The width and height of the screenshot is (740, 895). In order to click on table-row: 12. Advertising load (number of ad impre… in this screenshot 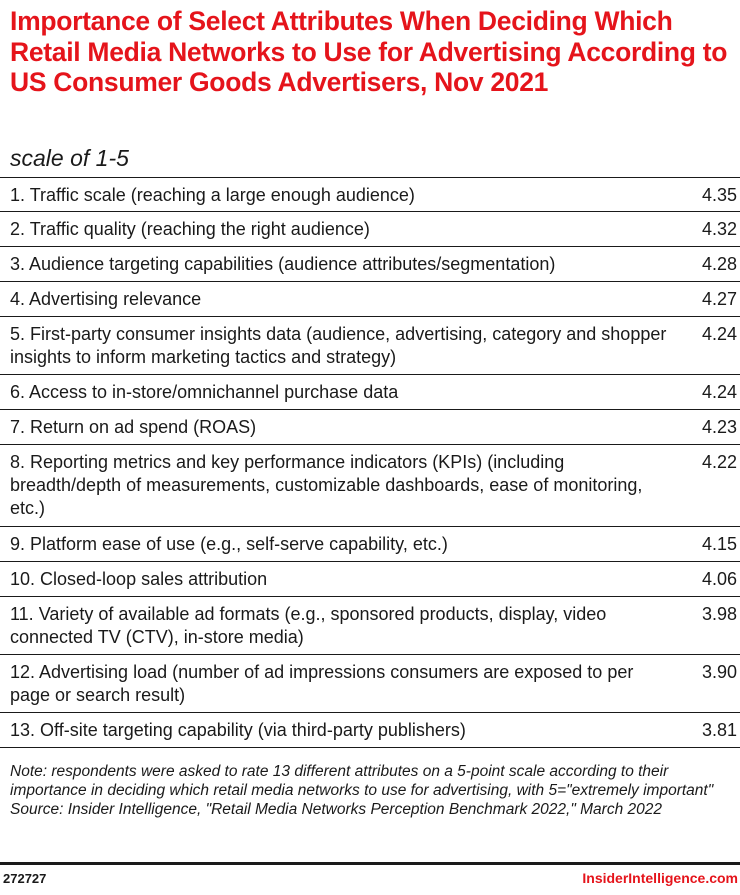, I will do `click(370, 684)`.